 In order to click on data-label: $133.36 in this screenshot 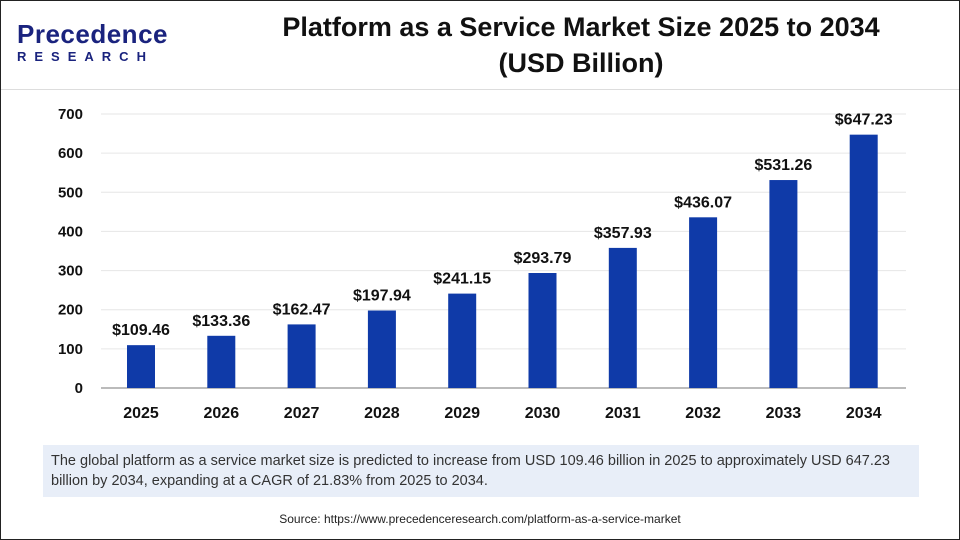, I will do `click(221, 321)`.